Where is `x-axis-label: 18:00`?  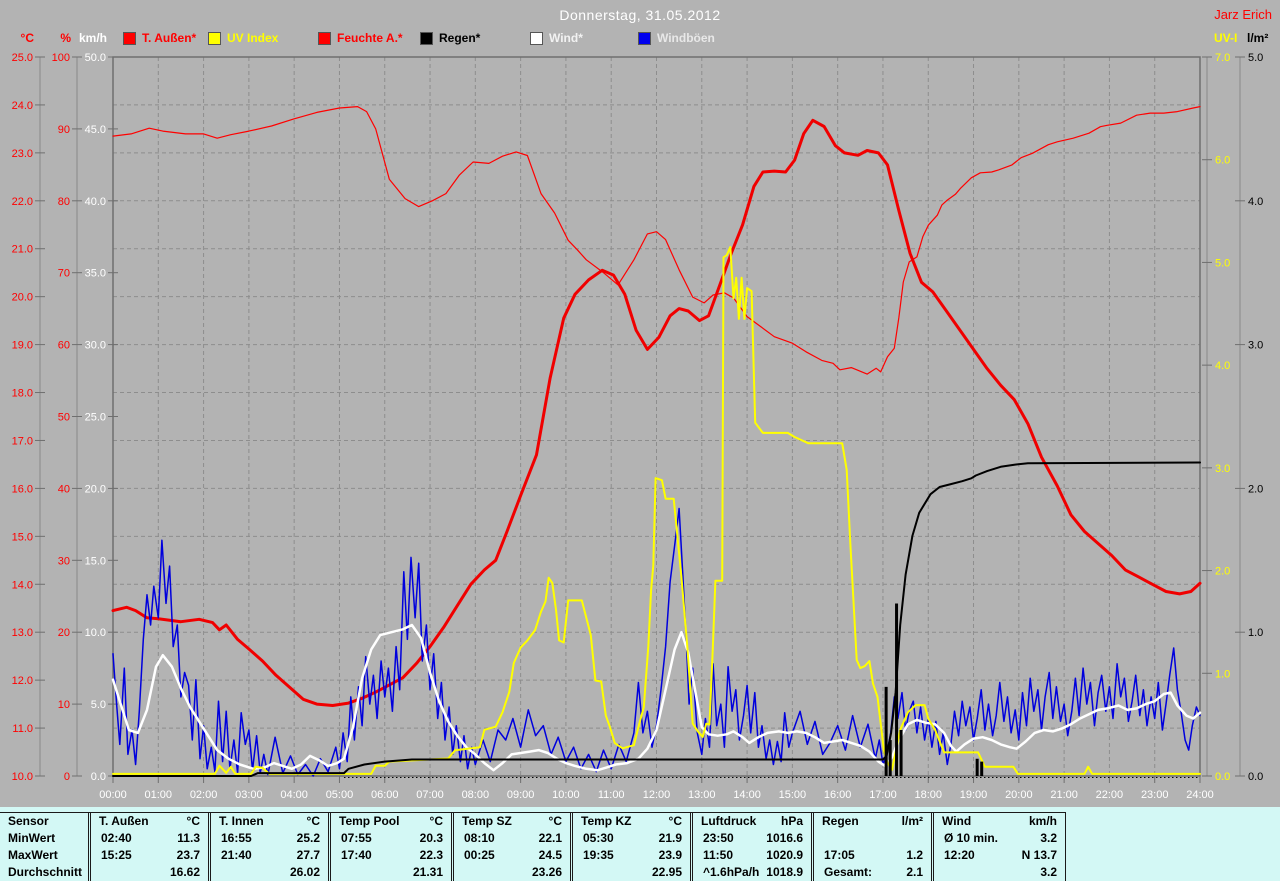
x-axis-label: 18:00 is located at coordinates (928, 795).